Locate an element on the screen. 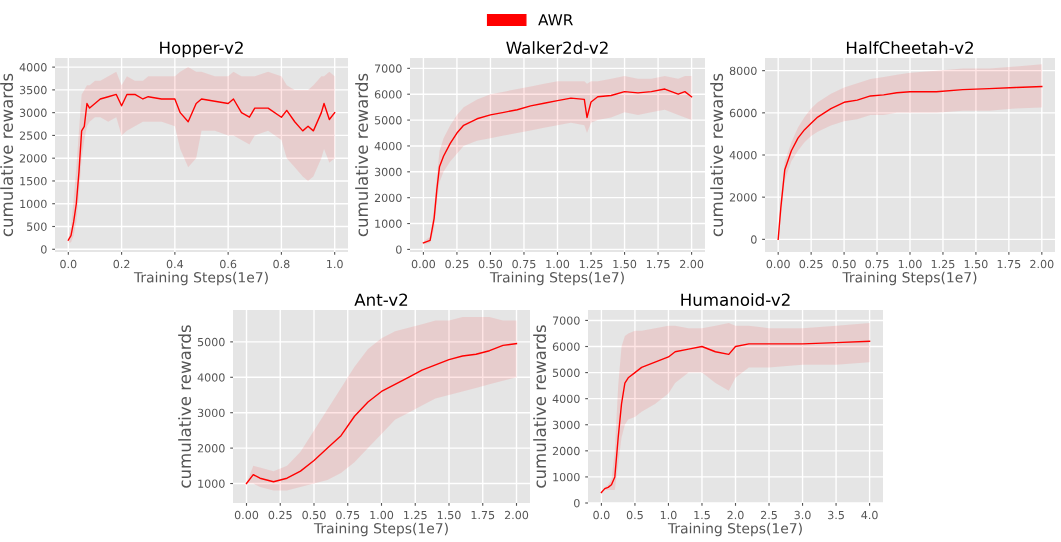 This screenshot has width=1061, height=542. x-tick-label: 4.0 is located at coordinates (869, 515).